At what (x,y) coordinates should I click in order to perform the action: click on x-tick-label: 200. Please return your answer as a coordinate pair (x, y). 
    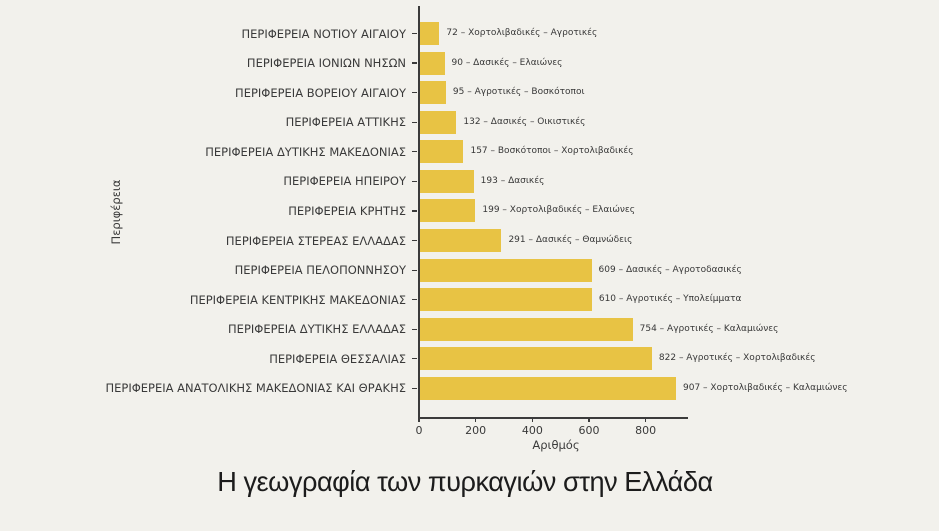
    Looking at the image, I should click on (476, 430).